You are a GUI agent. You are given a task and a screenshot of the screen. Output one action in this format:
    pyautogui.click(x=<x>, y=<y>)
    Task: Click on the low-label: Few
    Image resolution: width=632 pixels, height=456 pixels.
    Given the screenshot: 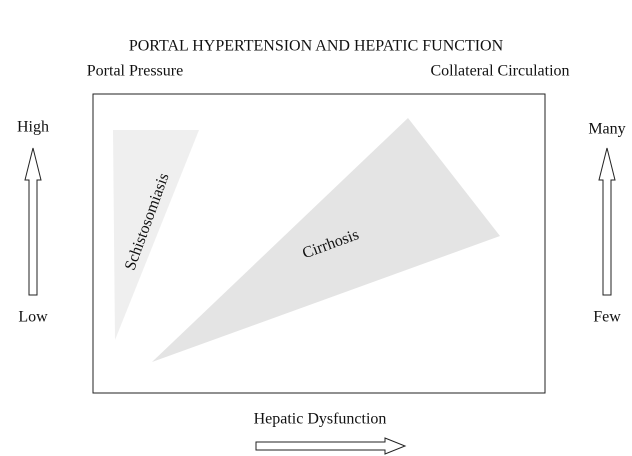 What is the action you would take?
    pyautogui.click(x=607, y=317)
    